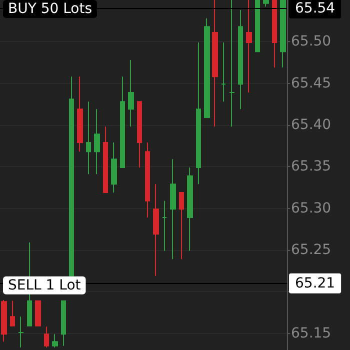 This screenshot has height=350, width=350. I want to click on annotation: SELL 1 Lot, so click(45, 285).